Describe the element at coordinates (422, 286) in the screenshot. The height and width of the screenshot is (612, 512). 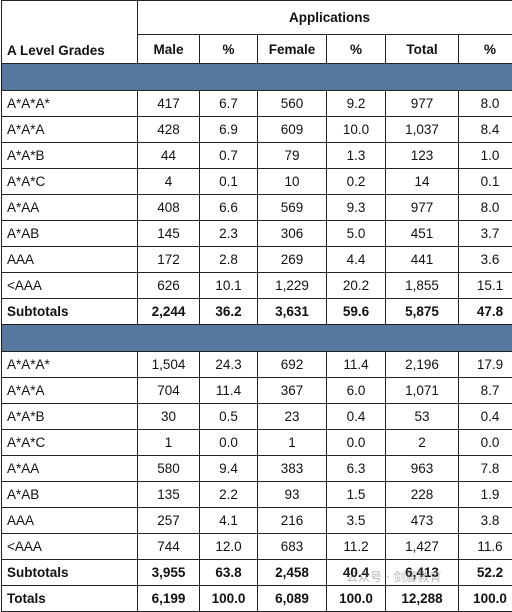
I see `cell-total: 1,855` at that location.